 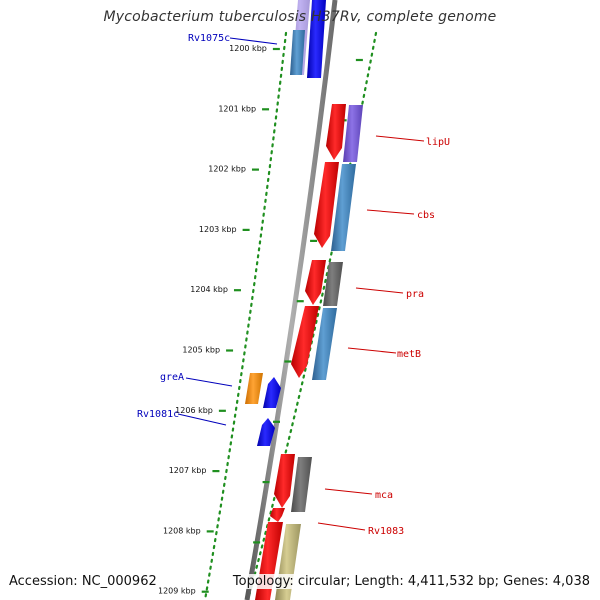 I want to click on gene-pra, so click(x=324, y=283).